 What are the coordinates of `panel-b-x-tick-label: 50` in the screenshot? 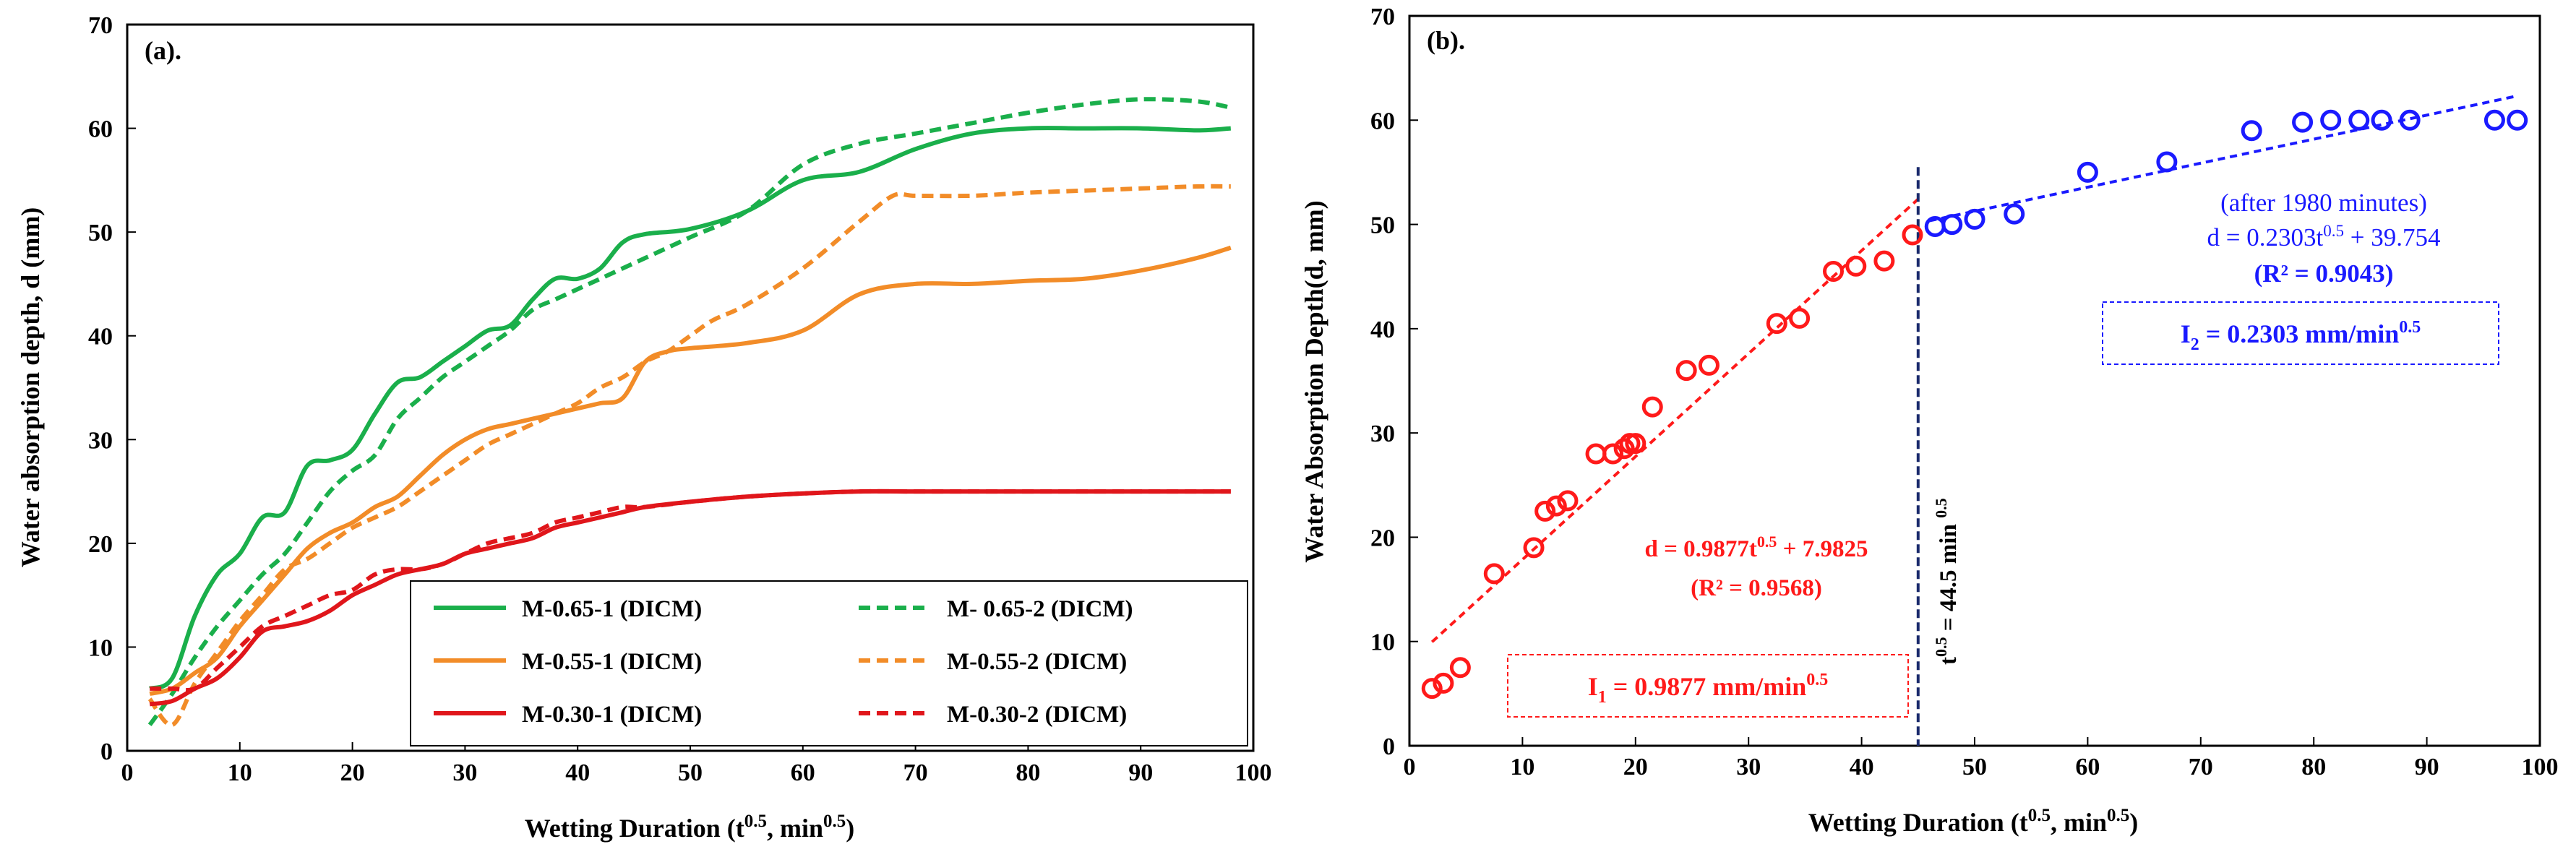 It's located at (1975, 767).